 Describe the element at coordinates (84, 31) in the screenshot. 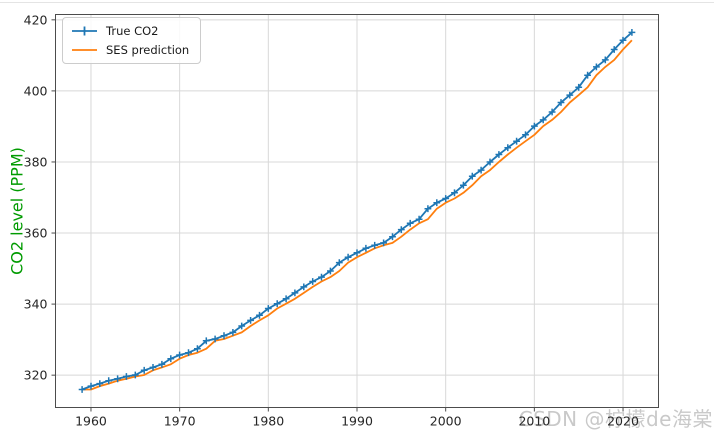

I see `legend-sample-true-co2-icon` at that location.